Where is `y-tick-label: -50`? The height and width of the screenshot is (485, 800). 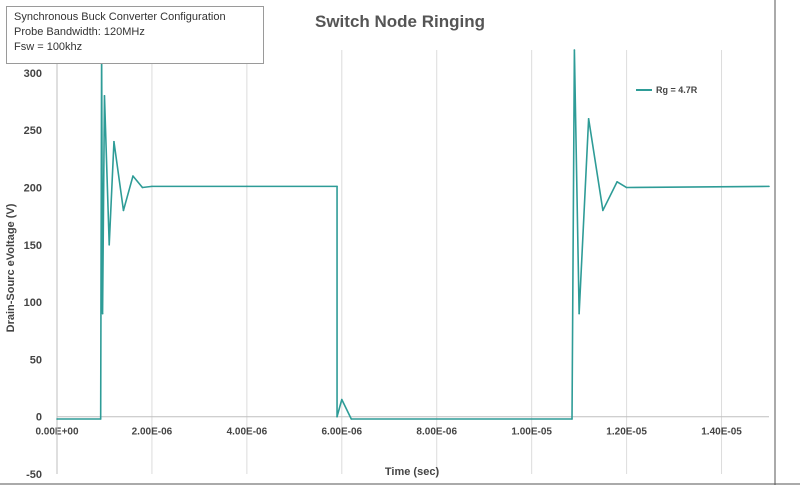 y-tick-label: -50 is located at coordinates (34, 475).